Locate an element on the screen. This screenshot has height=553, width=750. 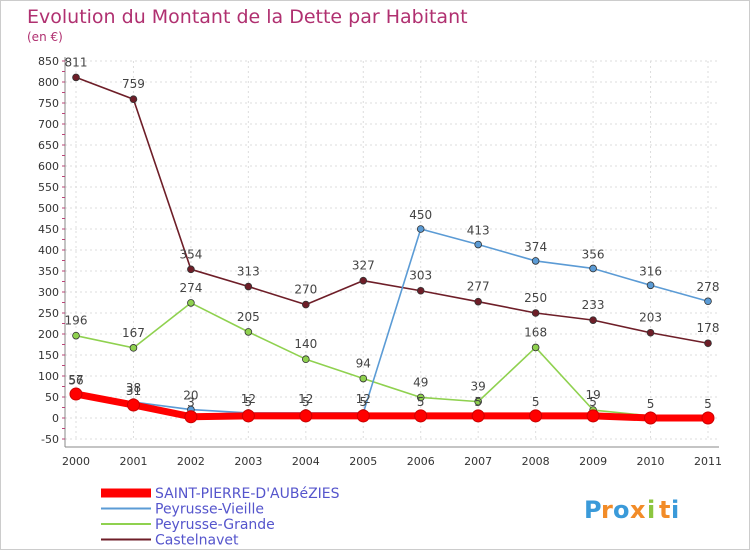
data-label: 203 is located at coordinates (650, 318).